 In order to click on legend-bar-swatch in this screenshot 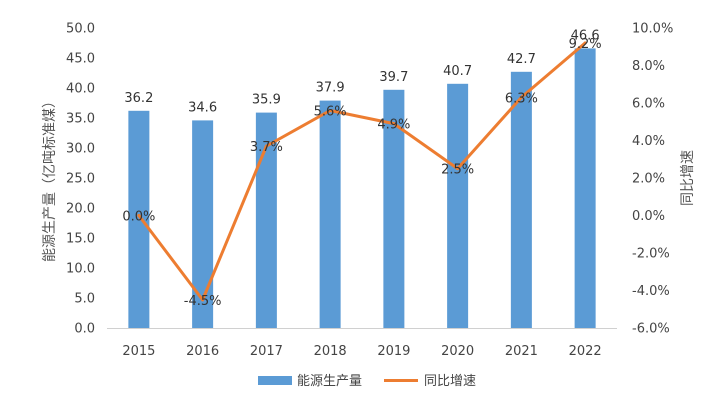, I will do `click(275, 380)`.